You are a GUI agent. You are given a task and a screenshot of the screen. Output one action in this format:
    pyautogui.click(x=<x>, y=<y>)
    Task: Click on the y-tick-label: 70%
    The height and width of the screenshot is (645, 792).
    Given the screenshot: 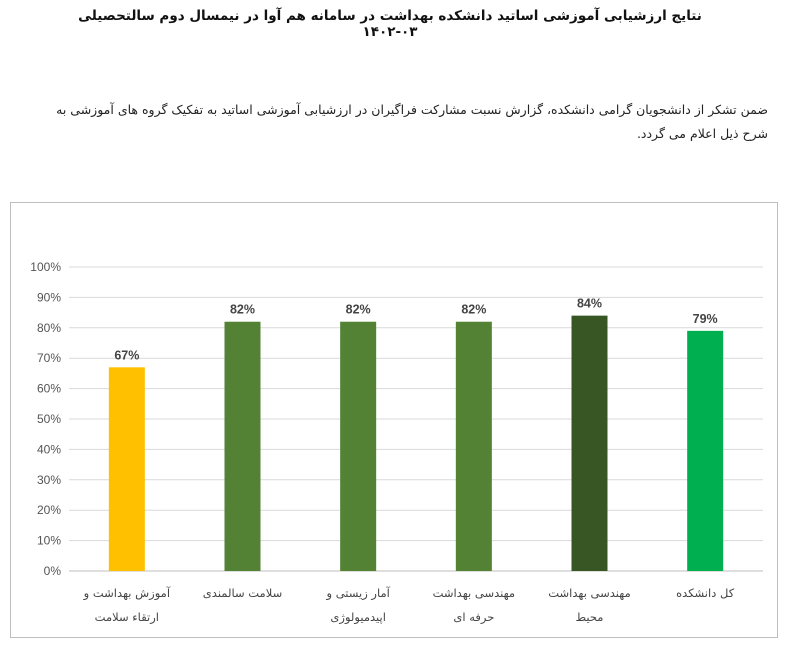 What is the action you would take?
    pyautogui.click(x=49, y=358)
    